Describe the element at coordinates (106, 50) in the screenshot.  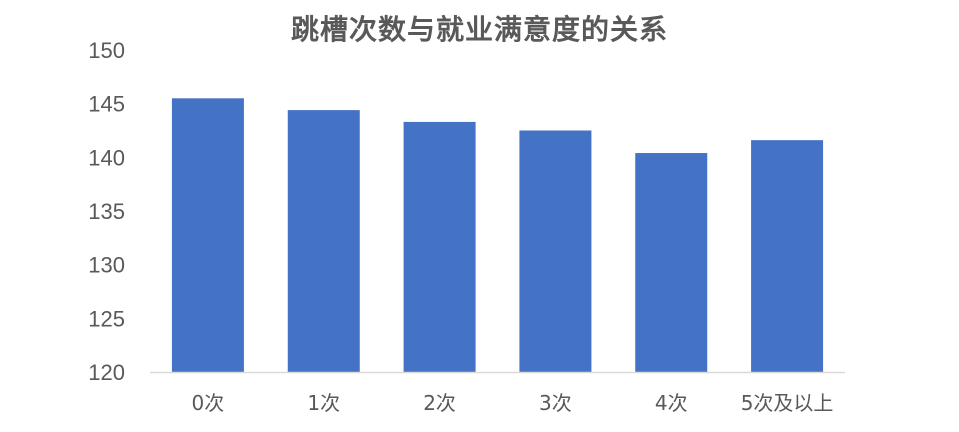
I see `y-tick-label: 150` at that location.